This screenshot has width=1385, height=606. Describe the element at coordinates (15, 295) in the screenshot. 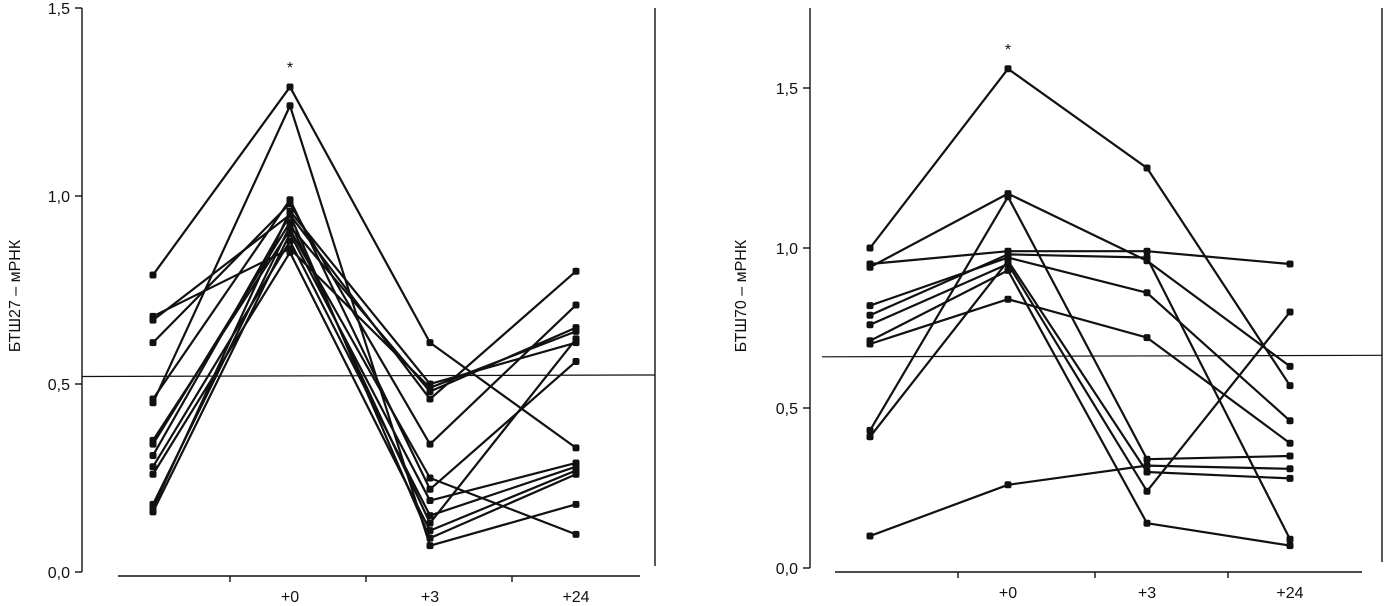

I see `y-axis-label: БТШ27 – мРНК` at that location.